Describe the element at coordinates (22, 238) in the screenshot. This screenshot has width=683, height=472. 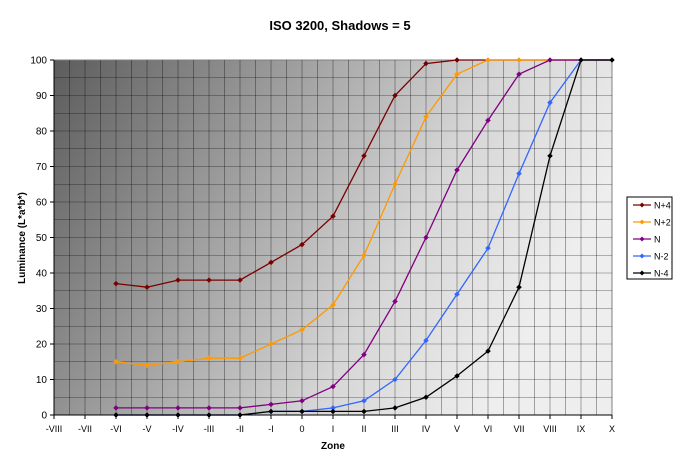
I see `y-axis-title: Luminance (L*a*b*)` at that location.